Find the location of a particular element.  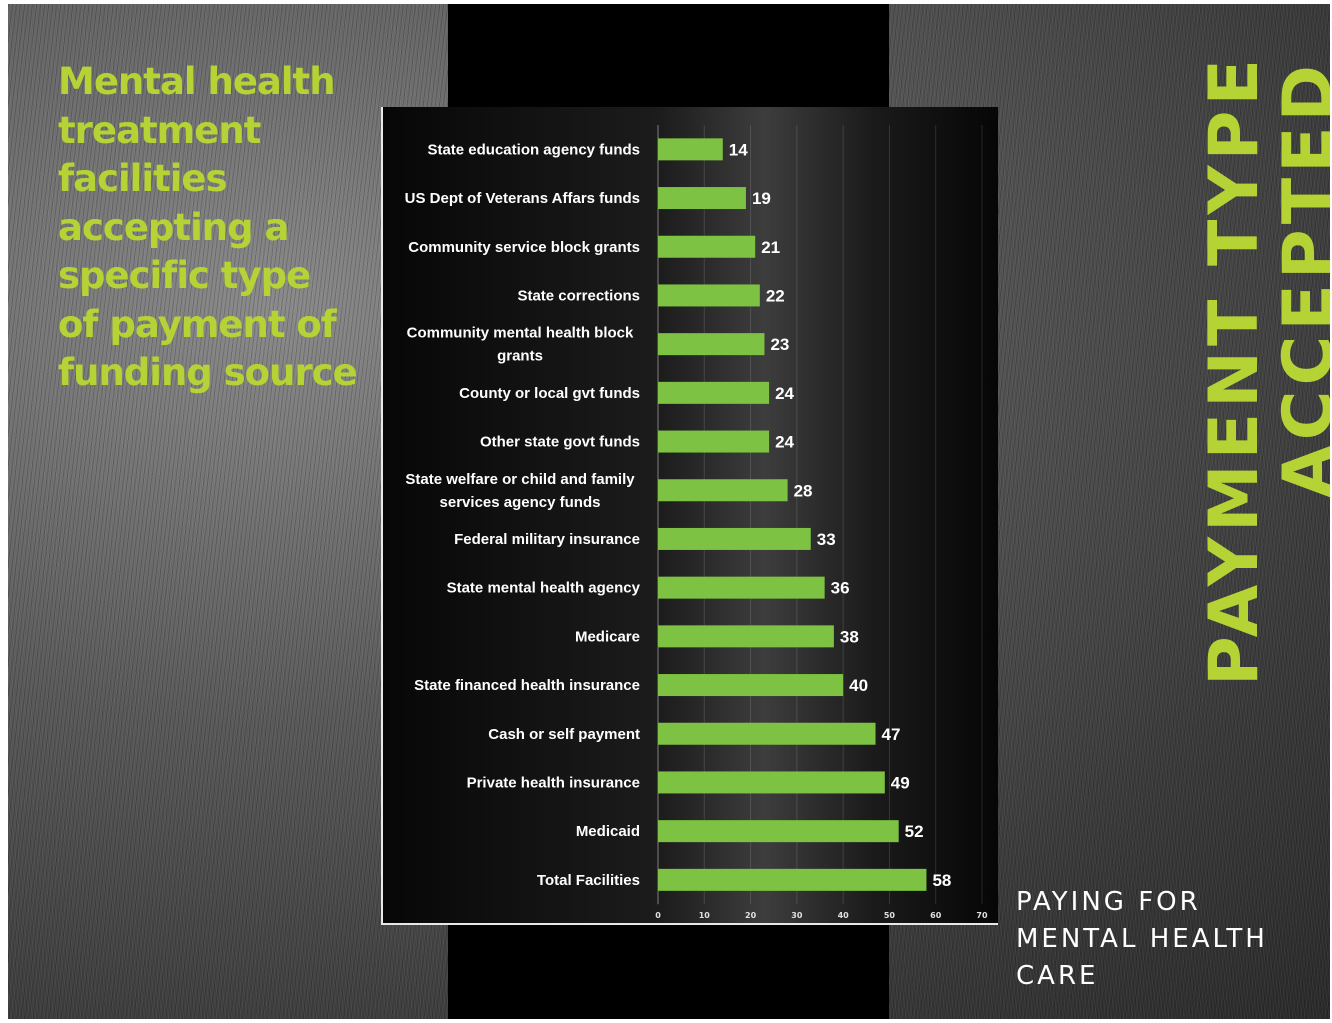

category-label: US Dept of Veterans Affars funds is located at coordinates (522, 198).